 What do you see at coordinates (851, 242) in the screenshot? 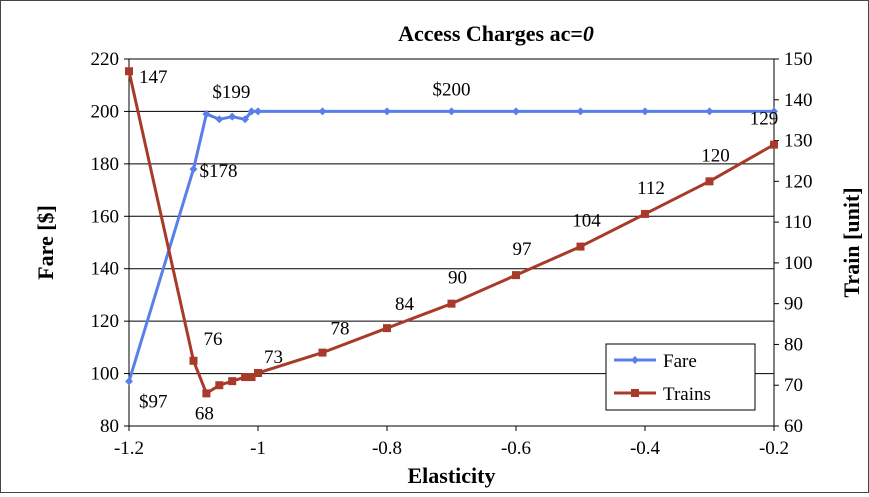
I see `y2-axis-title: Train [unit]` at bounding box center [851, 242].